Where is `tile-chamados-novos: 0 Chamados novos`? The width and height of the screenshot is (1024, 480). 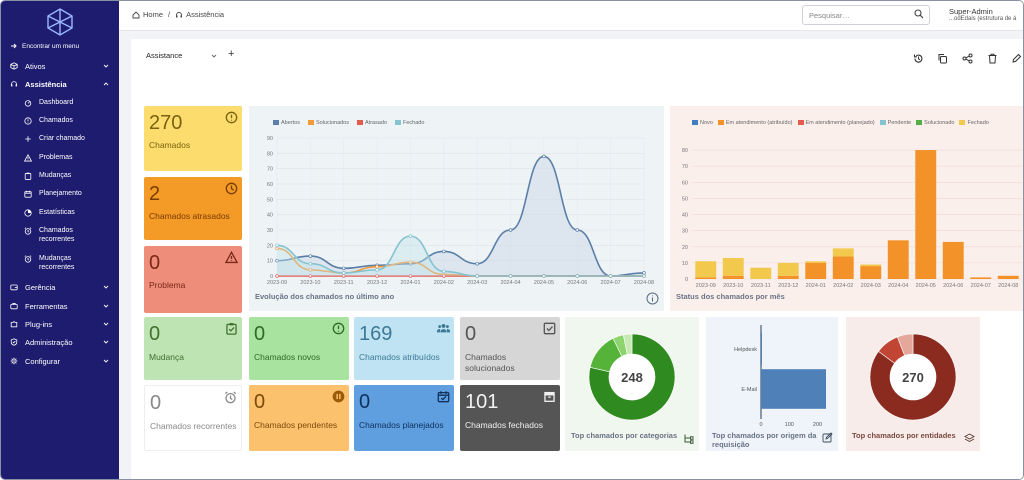 tile-chamados-novos: 0 Chamados novos is located at coordinates (299, 348).